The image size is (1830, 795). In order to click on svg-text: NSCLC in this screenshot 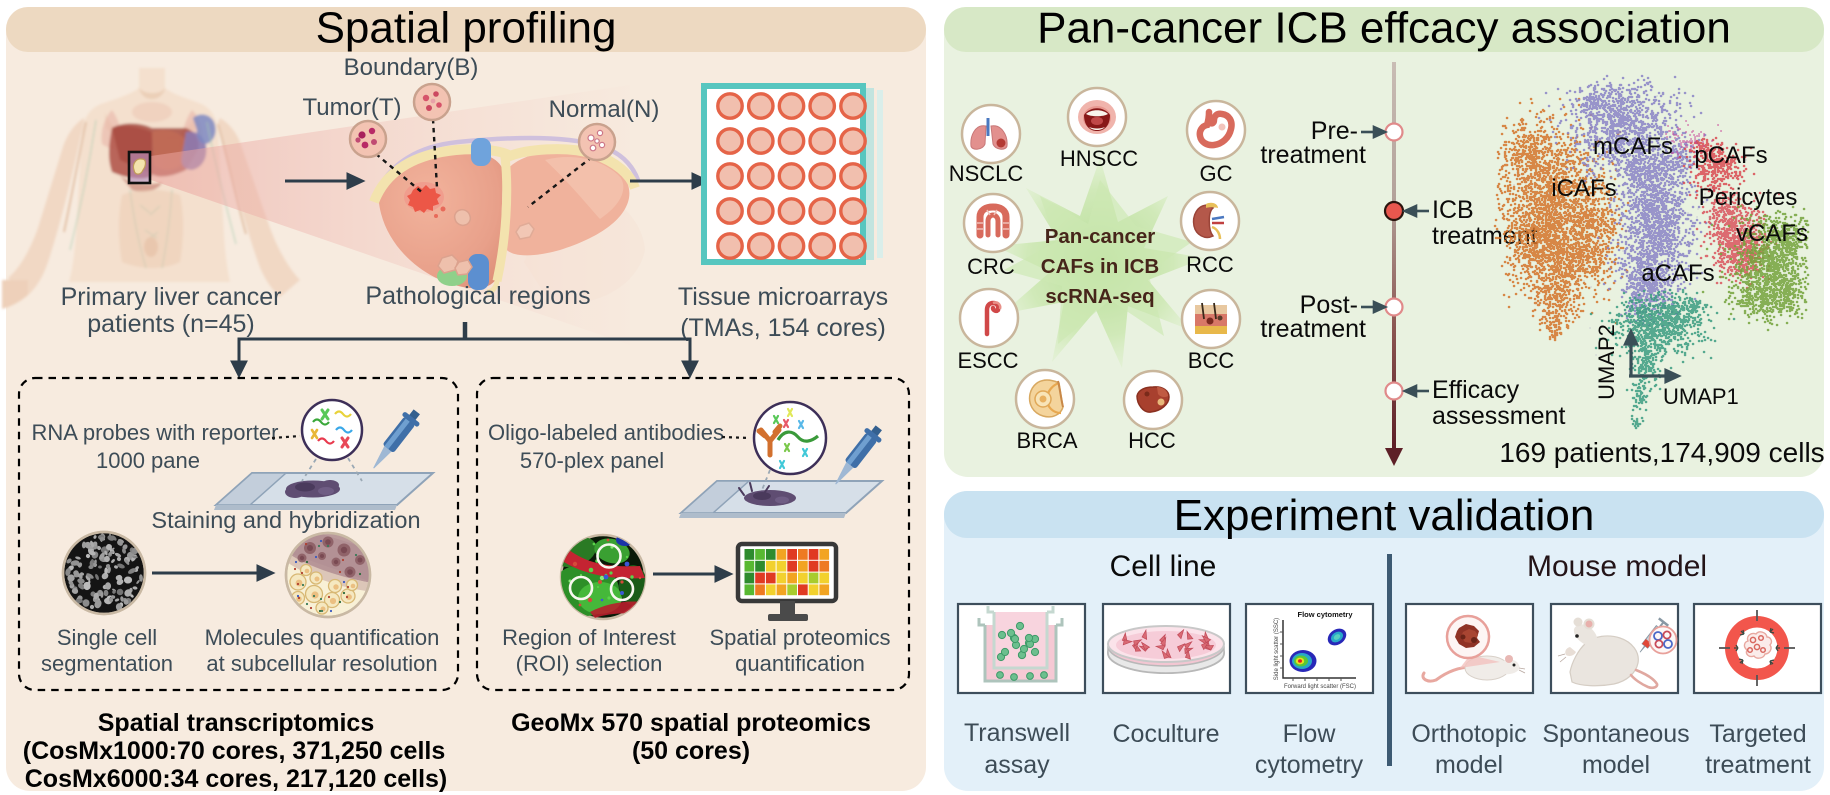, I will do `click(986, 173)`.